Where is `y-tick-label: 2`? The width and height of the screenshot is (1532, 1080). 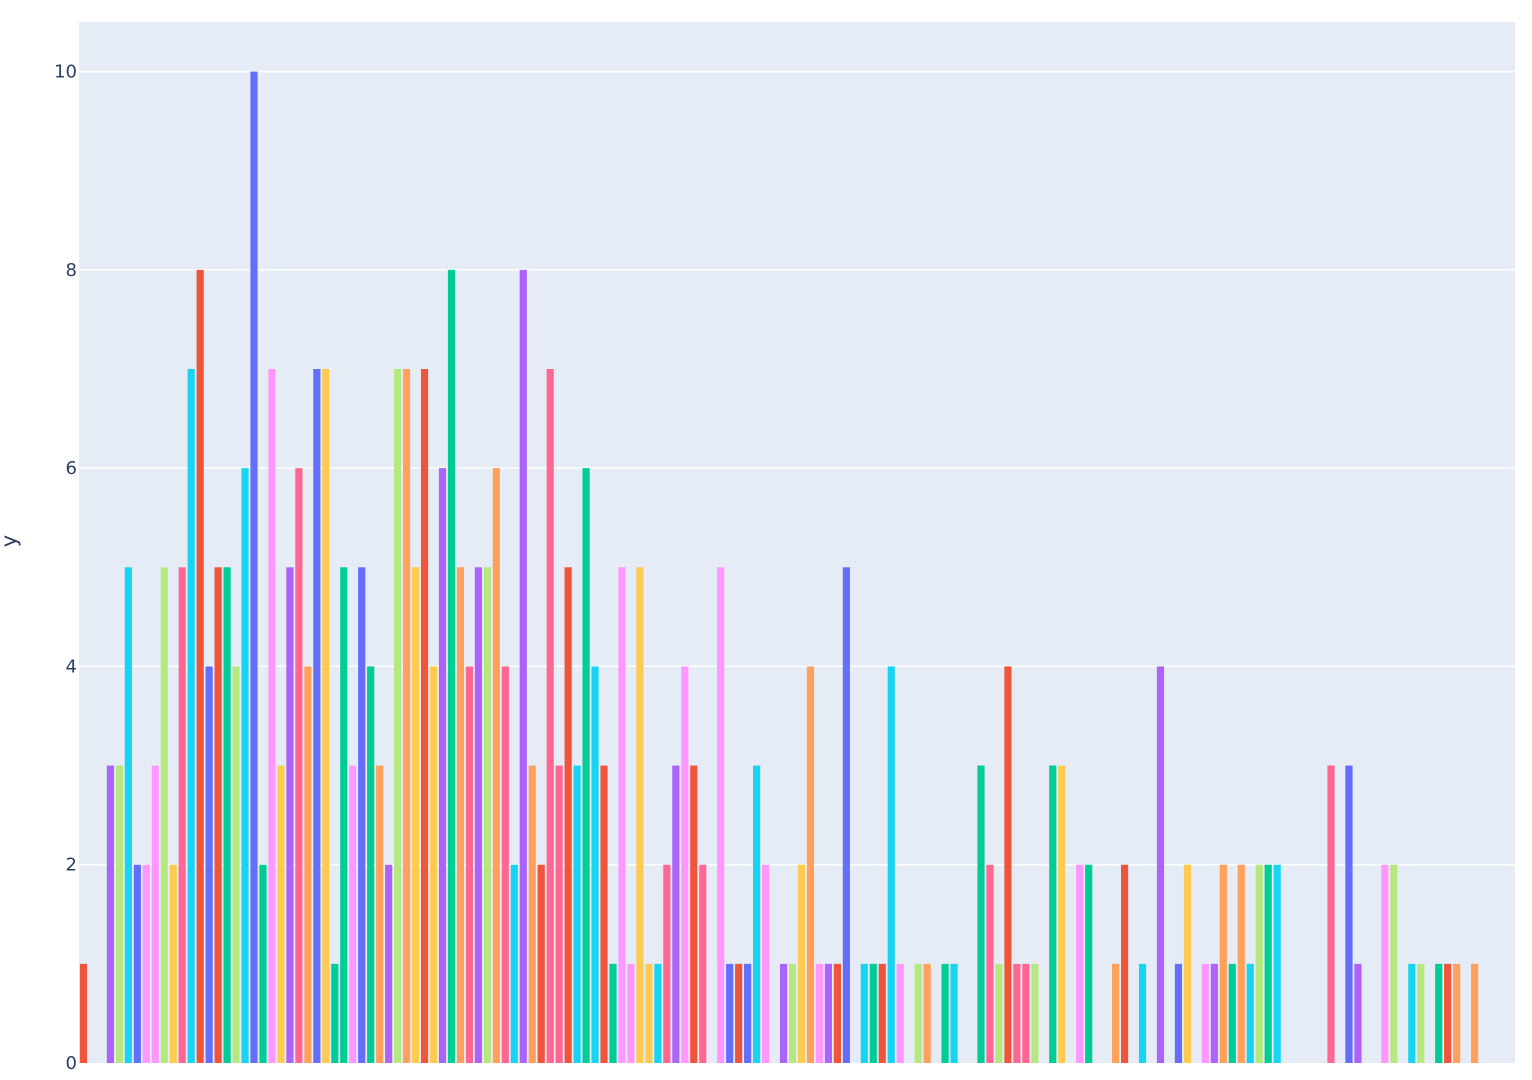
y-tick-label: 2 is located at coordinates (71, 865).